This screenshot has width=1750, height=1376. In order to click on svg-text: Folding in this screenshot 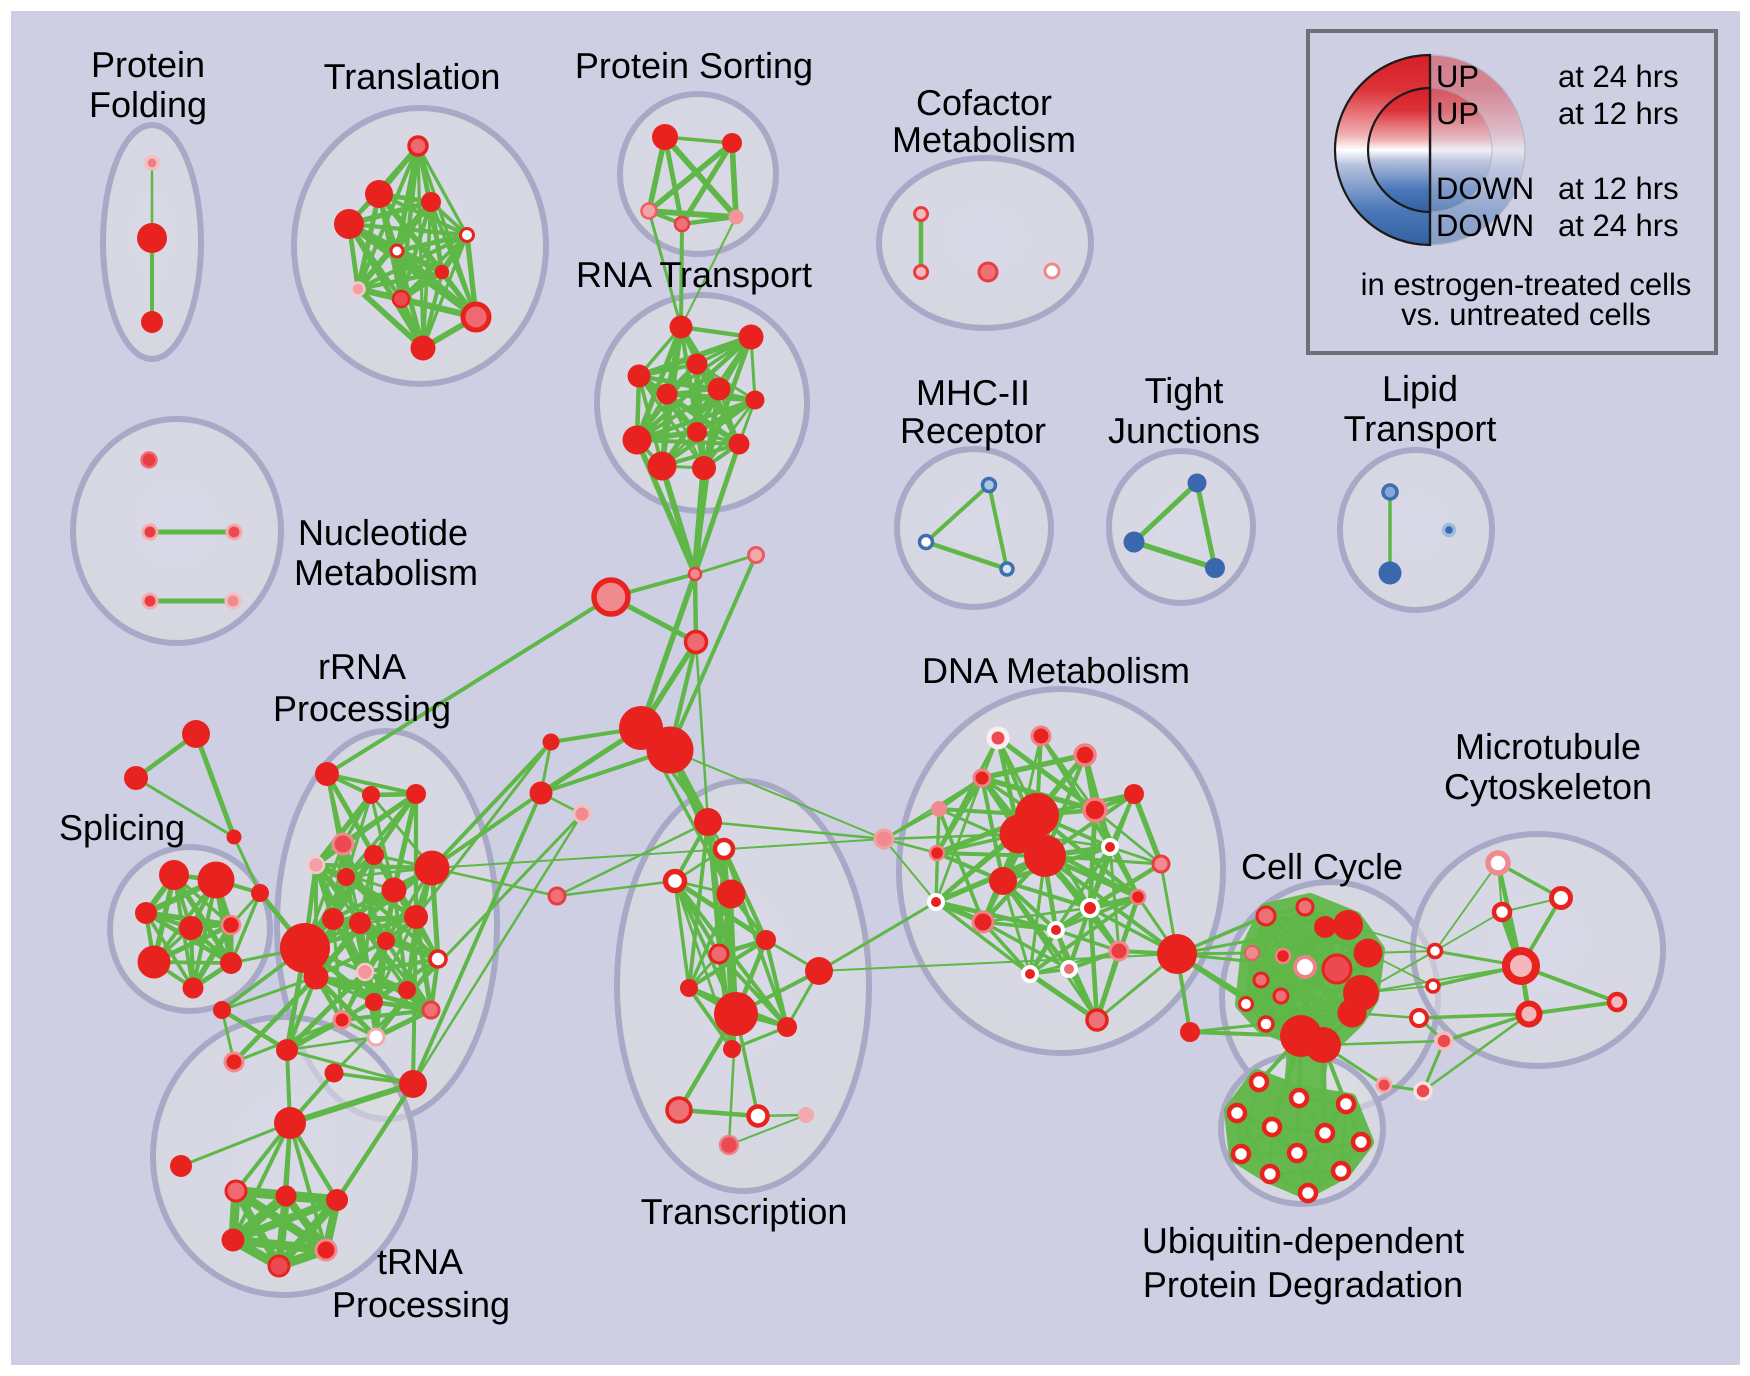, I will do `click(148, 104)`.